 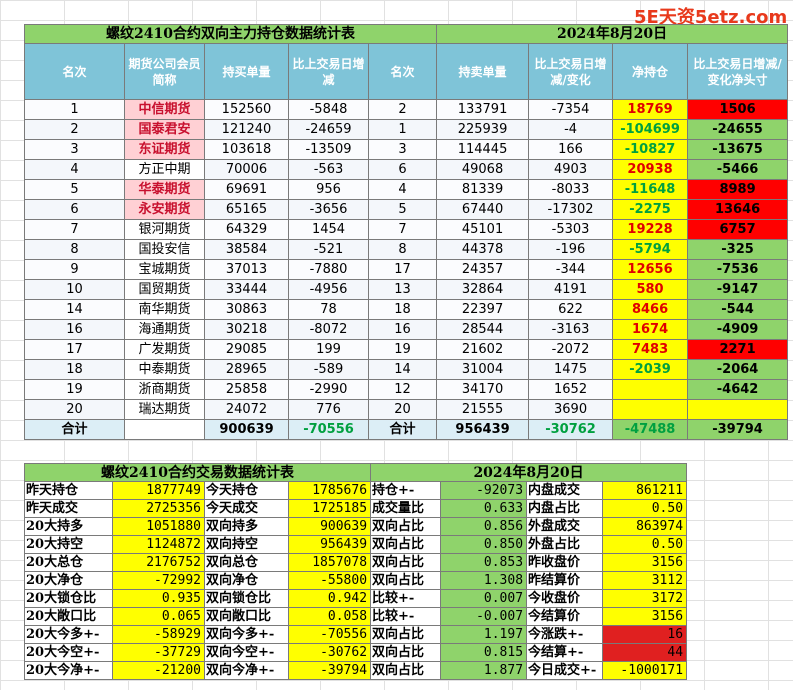 I want to click on value-cell: 956439, so click(x=329, y=544).